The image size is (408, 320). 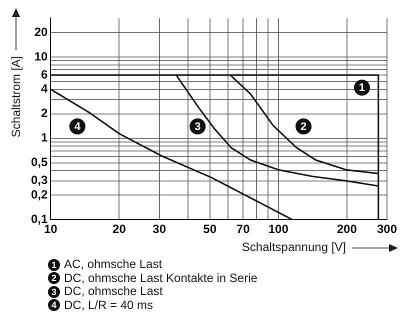 What do you see at coordinates (362, 88) in the screenshot?
I see `annotation: 1` at bounding box center [362, 88].